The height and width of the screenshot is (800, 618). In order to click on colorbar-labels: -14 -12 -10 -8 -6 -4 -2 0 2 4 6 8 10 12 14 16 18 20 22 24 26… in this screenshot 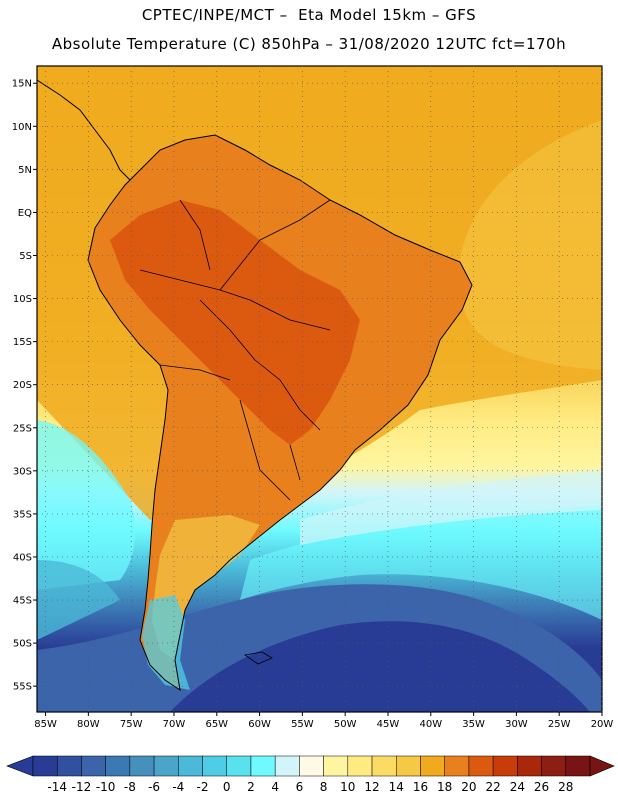, I will do `click(310, 787)`.